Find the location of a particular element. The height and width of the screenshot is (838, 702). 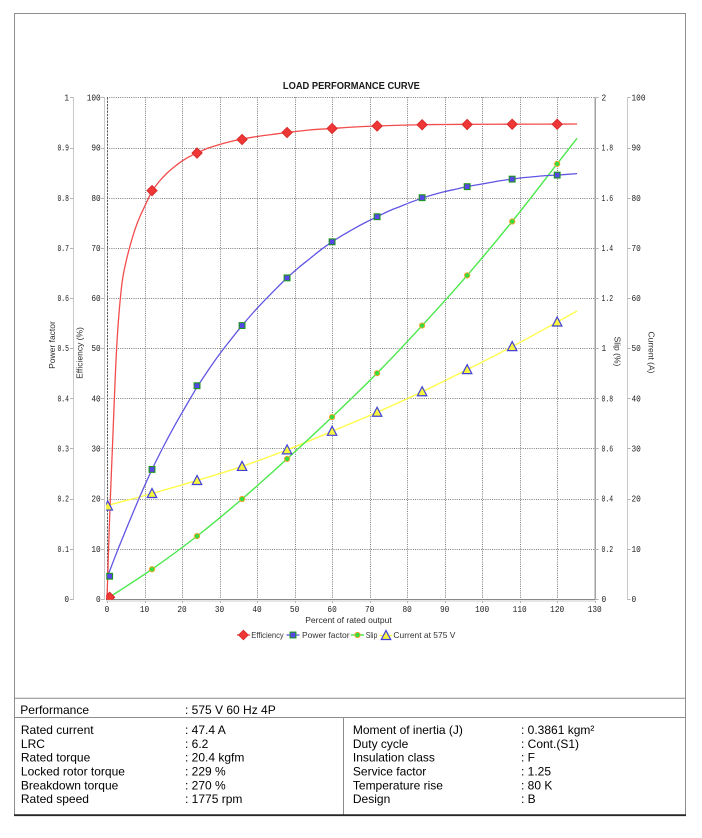

svg-text: 0.5 is located at coordinates (63, 348).